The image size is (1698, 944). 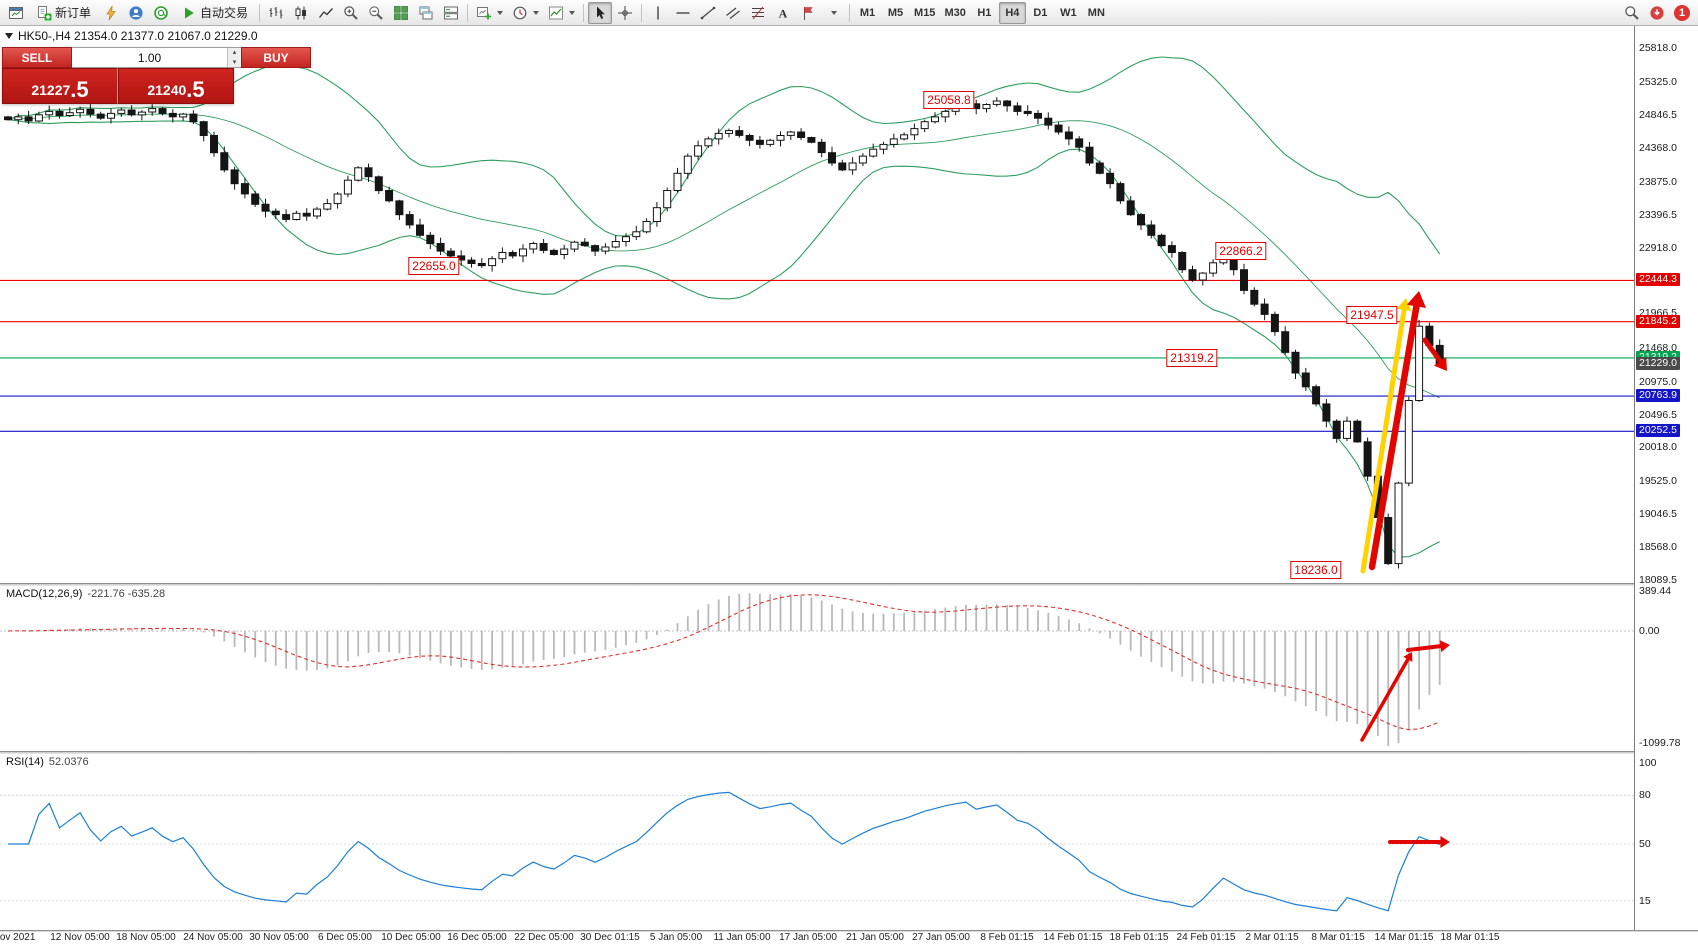 What do you see at coordinates (411, 937) in the screenshot?
I see `time-axis-label: 10 Dec 05:00` at bounding box center [411, 937].